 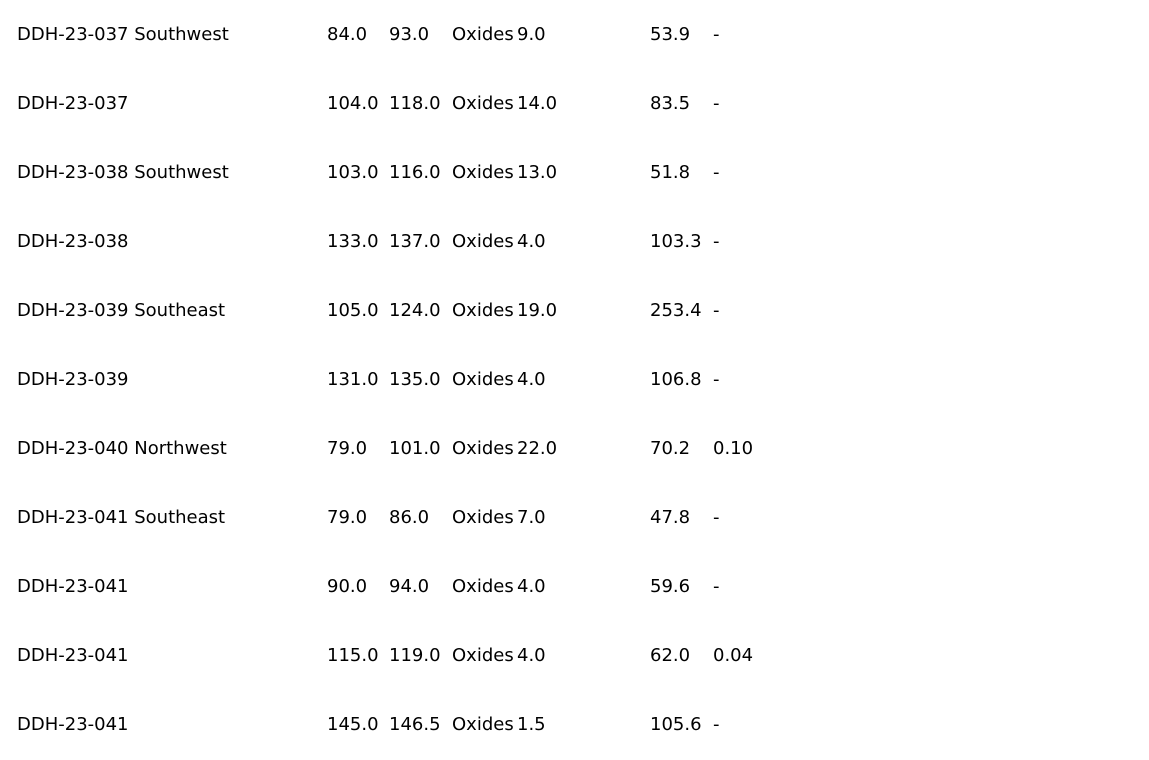 What do you see at coordinates (537, 103) in the screenshot?
I see `length-value: 14.0` at bounding box center [537, 103].